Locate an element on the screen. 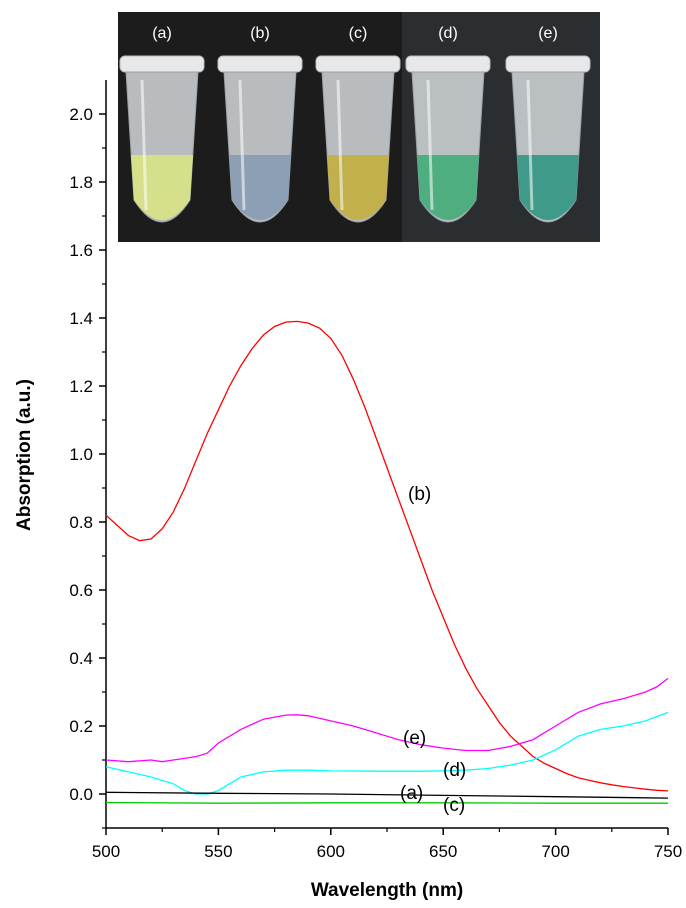 The width and height of the screenshot is (686, 908). series-line-a is located at coordinates (387, 795).